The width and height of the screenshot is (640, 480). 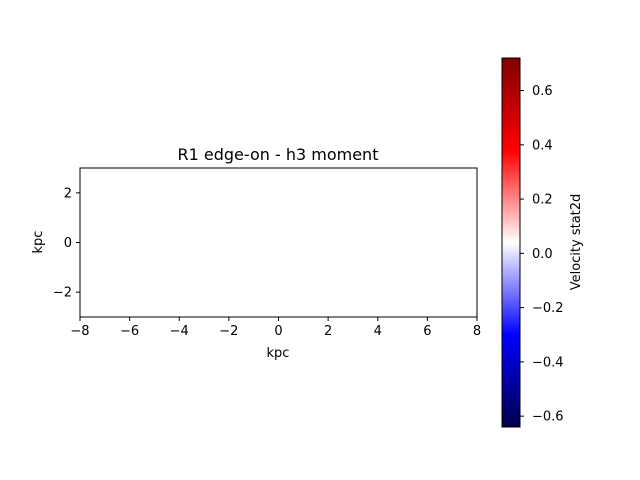 I want to click on colorbar-tick-label: −0.2, so click(x=548, y=308).